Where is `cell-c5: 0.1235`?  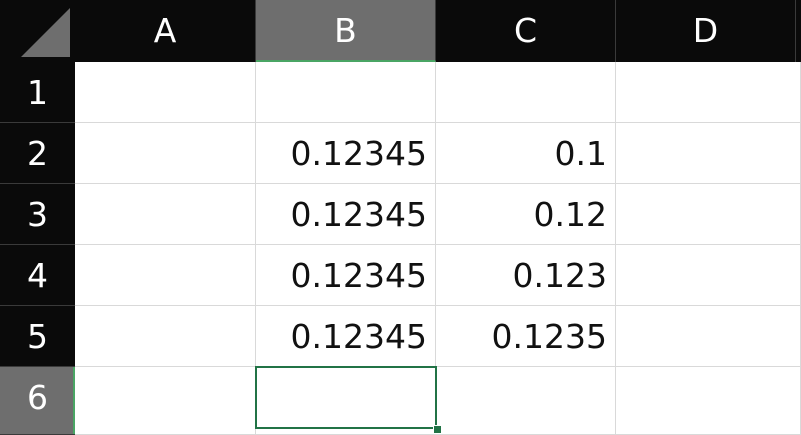 cell-c5: 0.1235 is located at coordinates (526, 336).